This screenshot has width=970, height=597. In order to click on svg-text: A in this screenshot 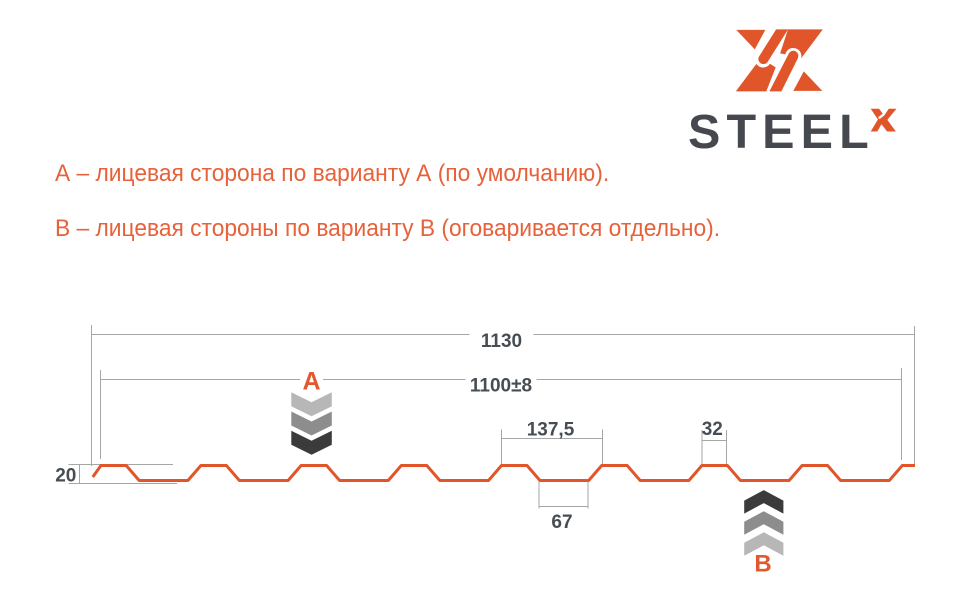, I will do `click(311, 382)`.